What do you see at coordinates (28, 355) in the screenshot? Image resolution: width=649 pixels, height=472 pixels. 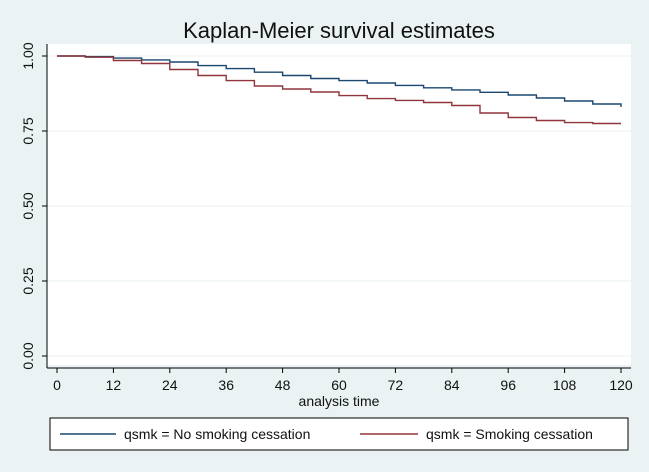 I see `y-tick-label: 0.00` at bounding box center [28, 355].